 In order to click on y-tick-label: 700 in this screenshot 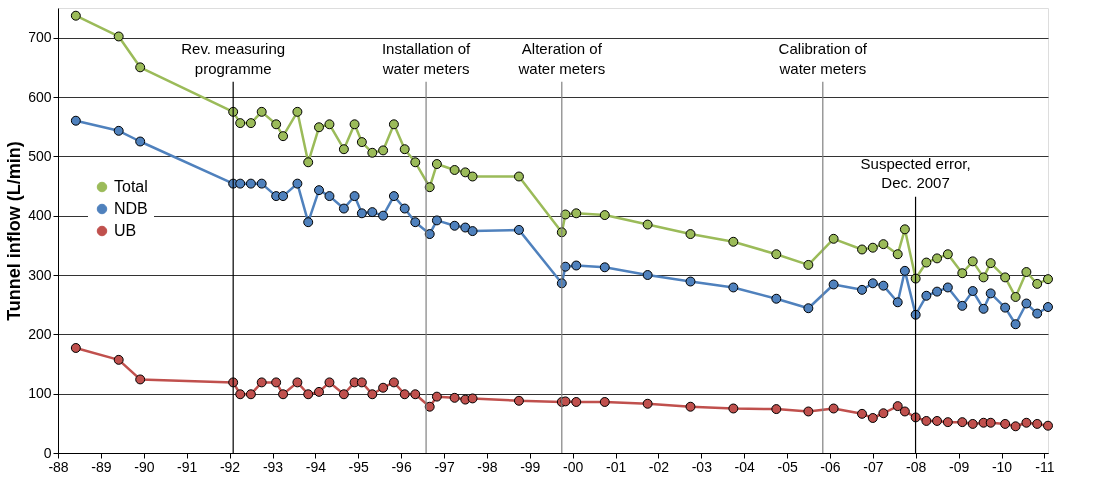, I will do `click(40, 37)`.